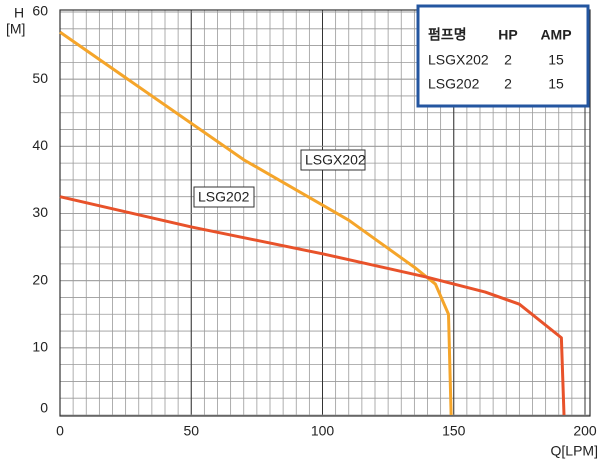 The image size is (600, 468). What do you see at coordinates (507, 35) in the screenshot?
I see `table-header: HP` at bounding box center [507, 35].